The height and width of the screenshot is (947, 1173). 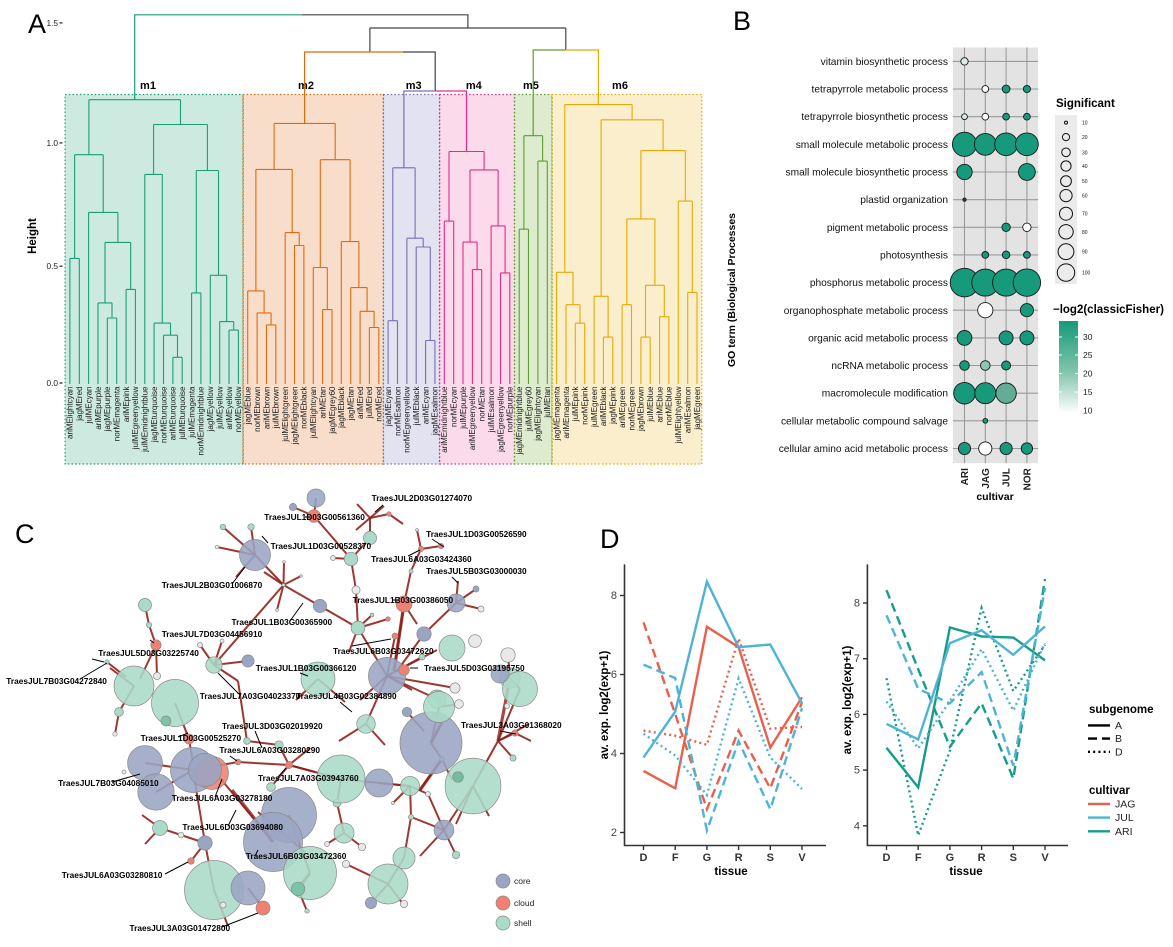 I want to click on svg-text: core, so click(x=522, y=881).